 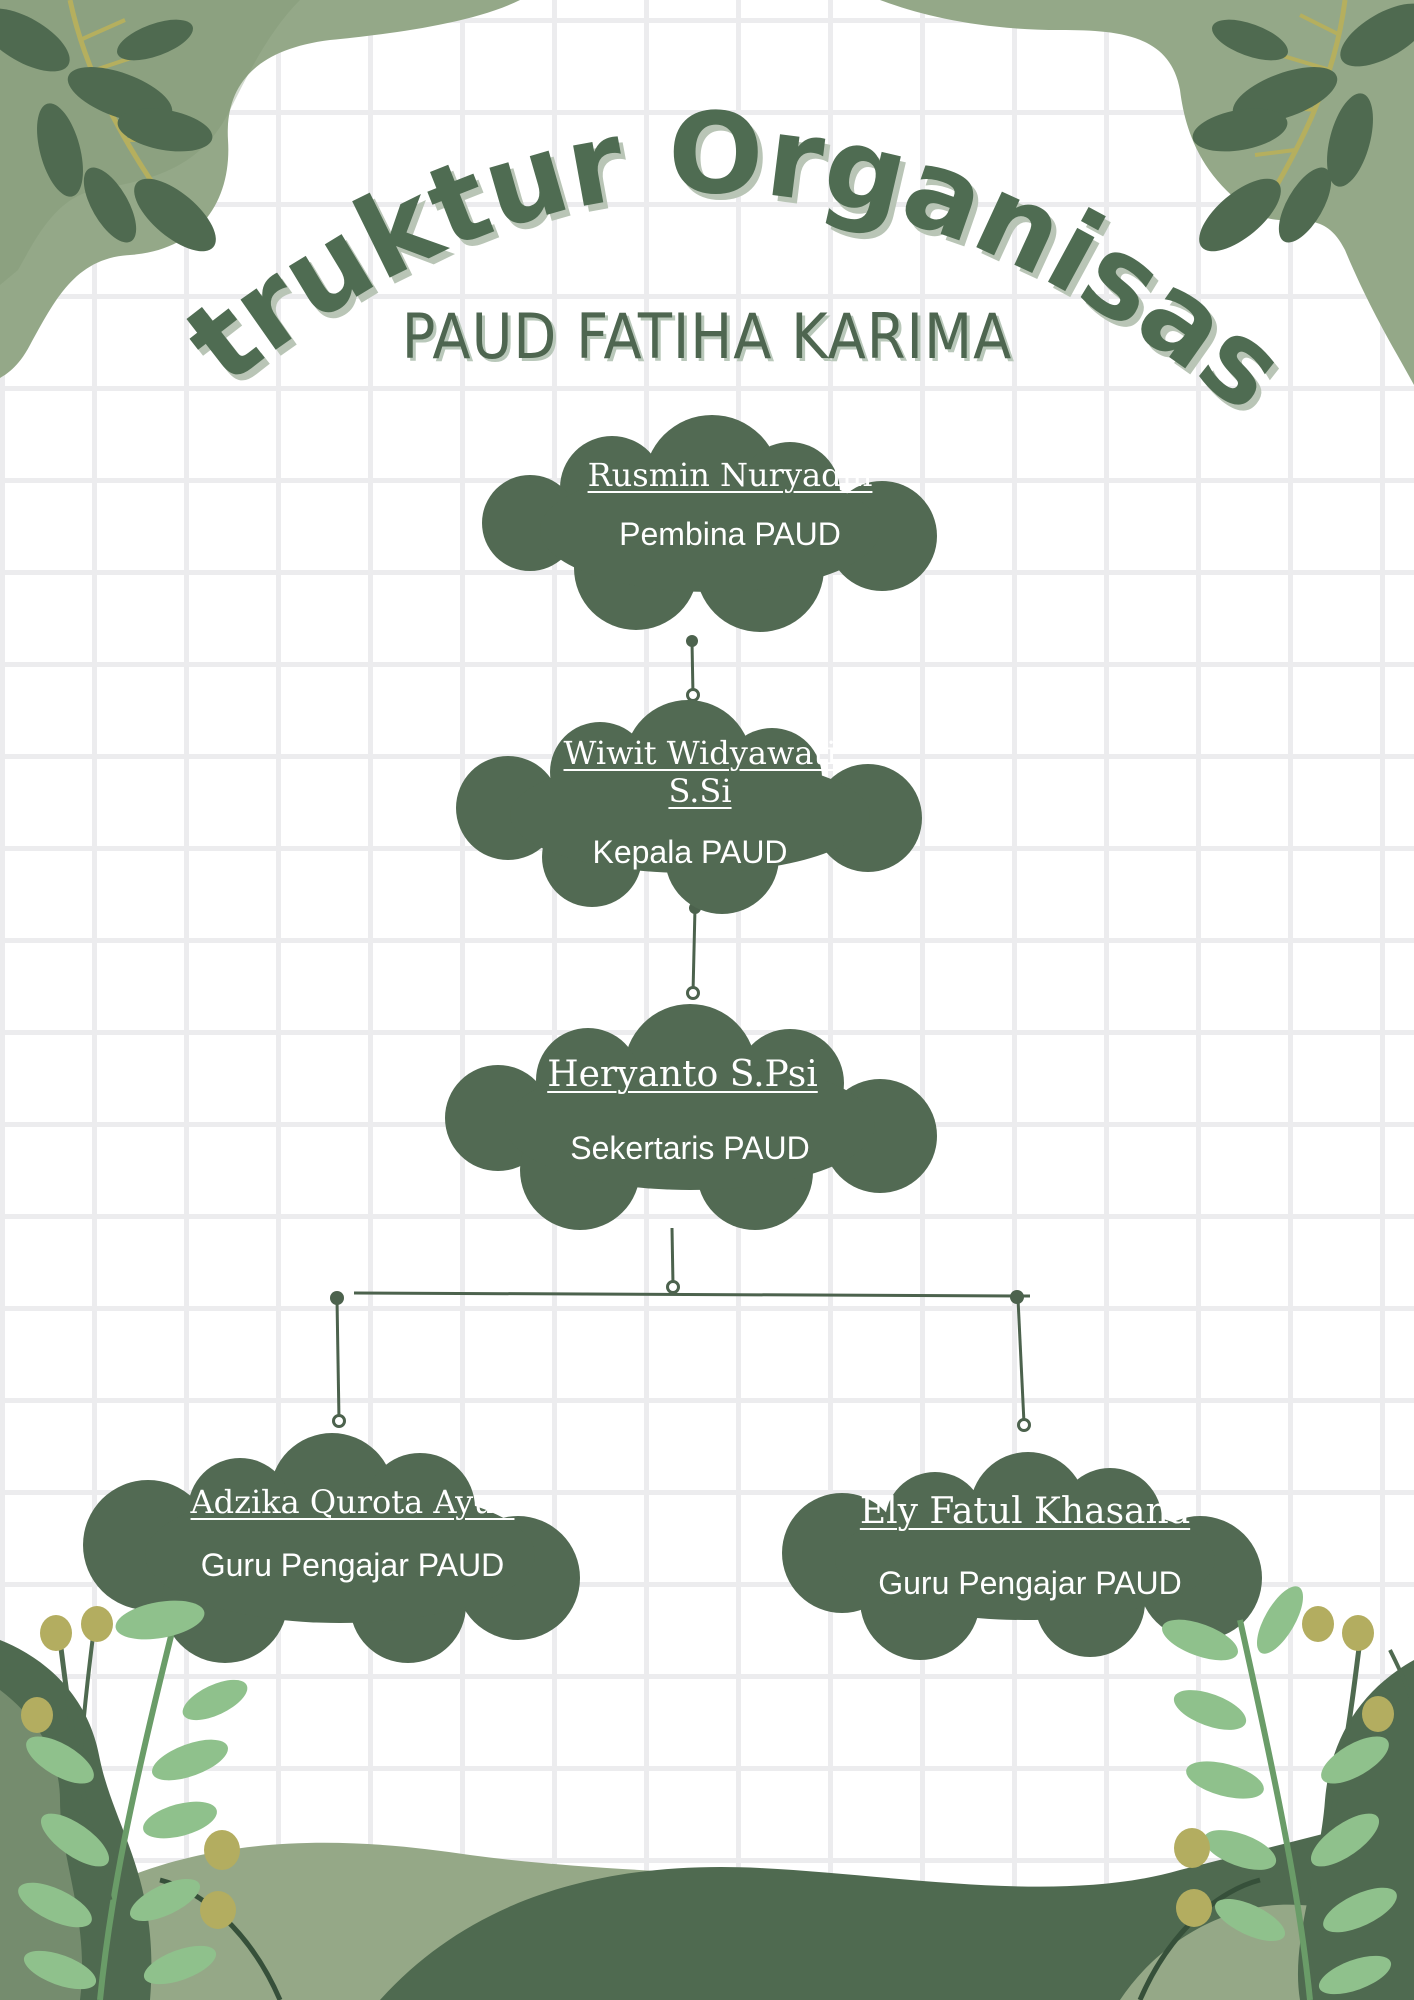 I want to click on top-left-foliage, so click(x=260, y=189).